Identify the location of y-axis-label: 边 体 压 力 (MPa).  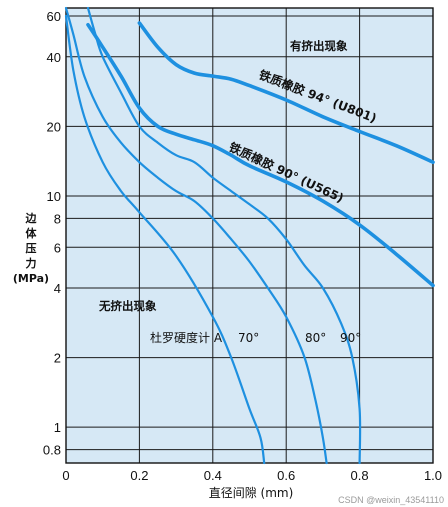
(31, 248).